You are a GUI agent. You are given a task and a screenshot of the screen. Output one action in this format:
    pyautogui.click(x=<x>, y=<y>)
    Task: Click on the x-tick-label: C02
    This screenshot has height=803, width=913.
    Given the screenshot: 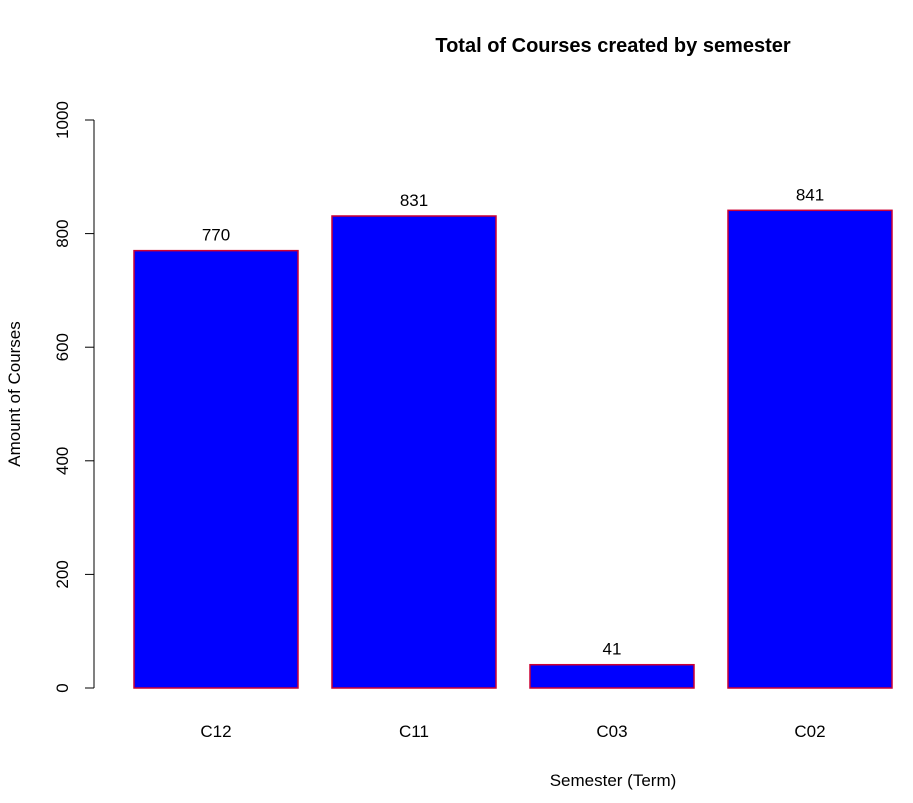 What is the action you would take?
    pyautogui.click(x=809, y=731)
    